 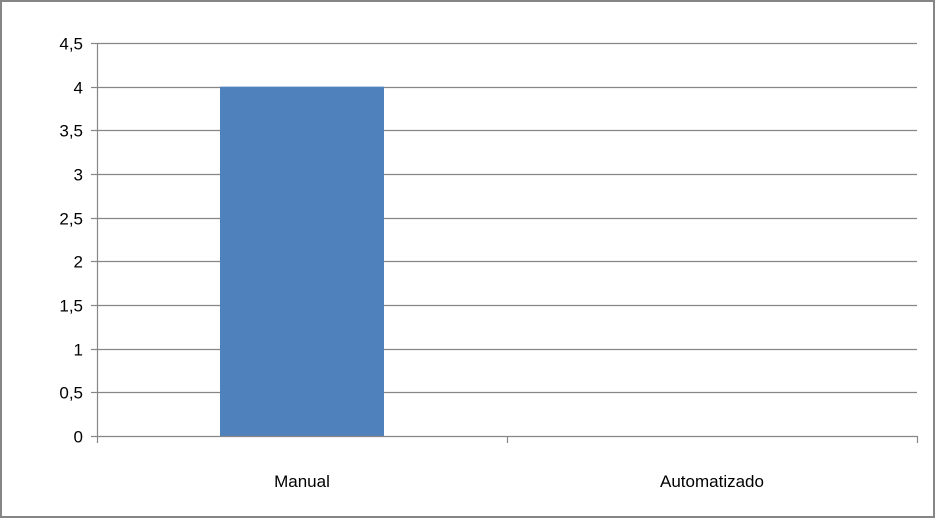 What do you see at coordinates (78, 350) in the screenshot?
I see `y-tick-label: 1` at bounding box center [78, 350].